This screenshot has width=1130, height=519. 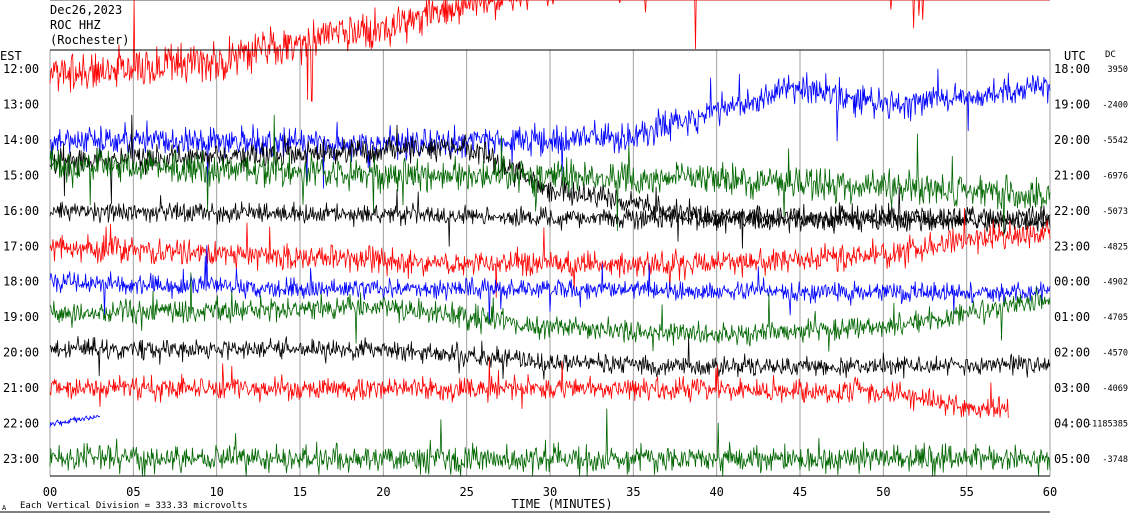 I want to click on dc-value: -6976, so click(x=1115, y=176).